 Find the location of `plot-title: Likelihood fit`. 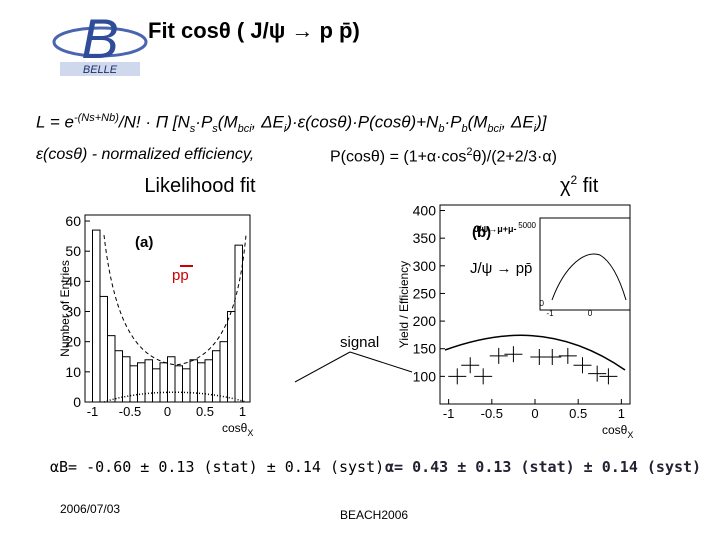

plot-title: Likelihood fit is located at coordinates (200, 186).